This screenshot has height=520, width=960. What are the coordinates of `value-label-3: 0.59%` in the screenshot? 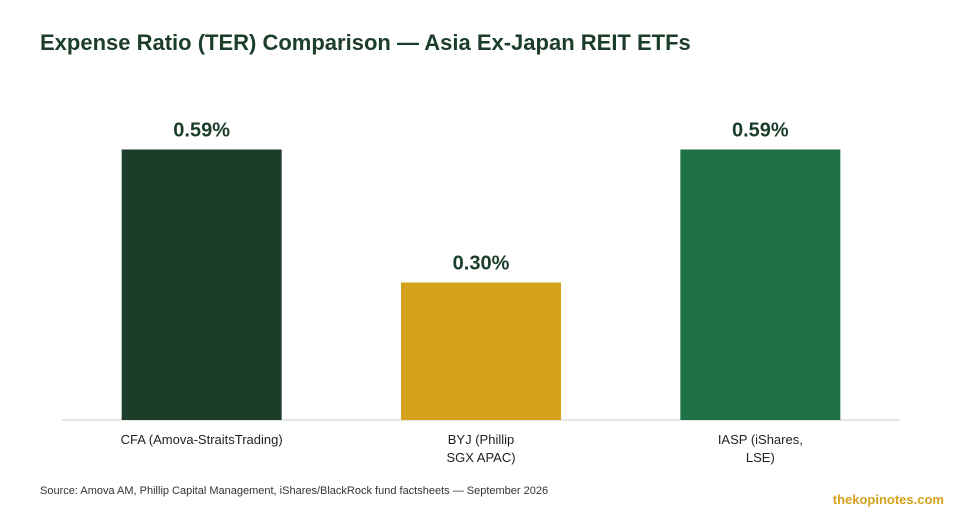 It's located at (760, 131).